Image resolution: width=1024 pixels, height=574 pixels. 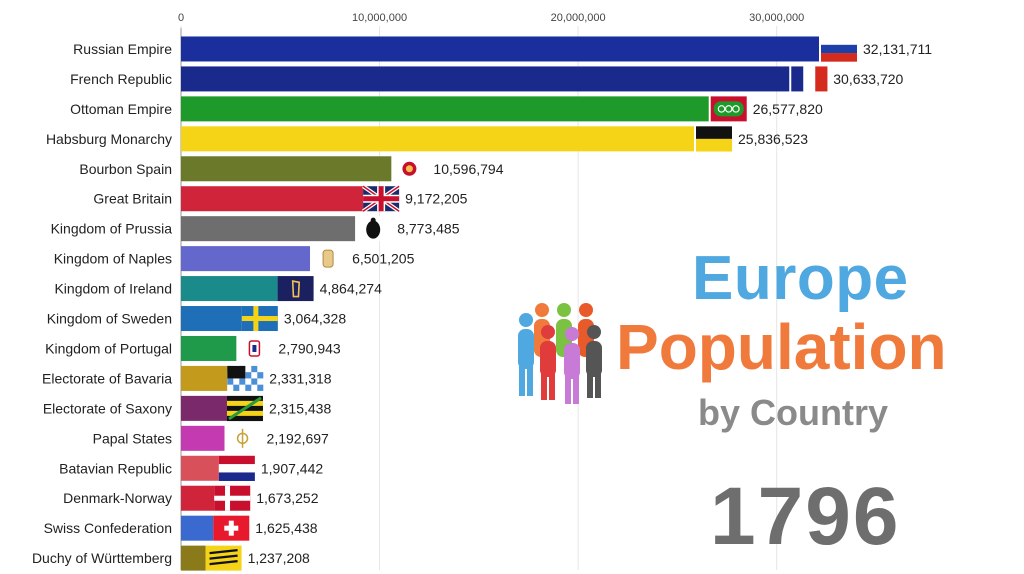 I want to click on value-label: 1,625,438, so click(x=286, y=528).